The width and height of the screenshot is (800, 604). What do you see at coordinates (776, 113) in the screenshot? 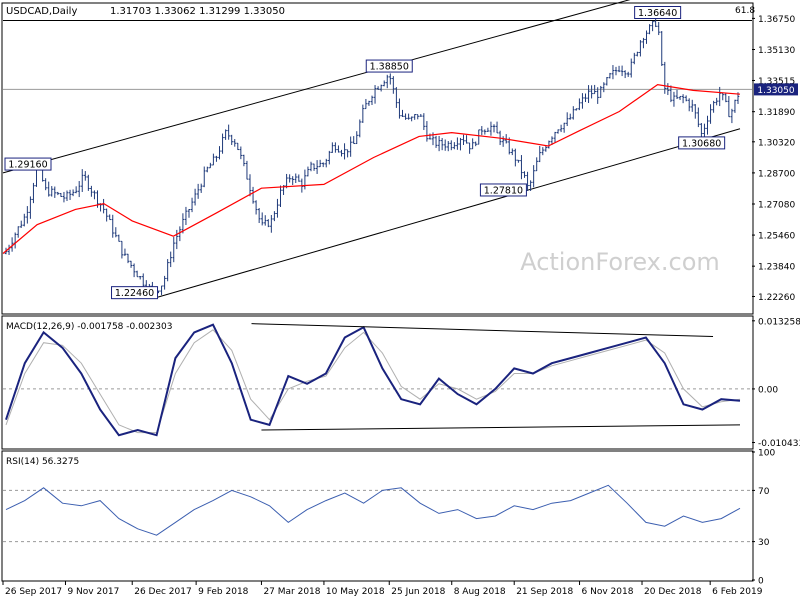
I see `price-y-tick-label: 1.31890` at bounding box center [776, 113].